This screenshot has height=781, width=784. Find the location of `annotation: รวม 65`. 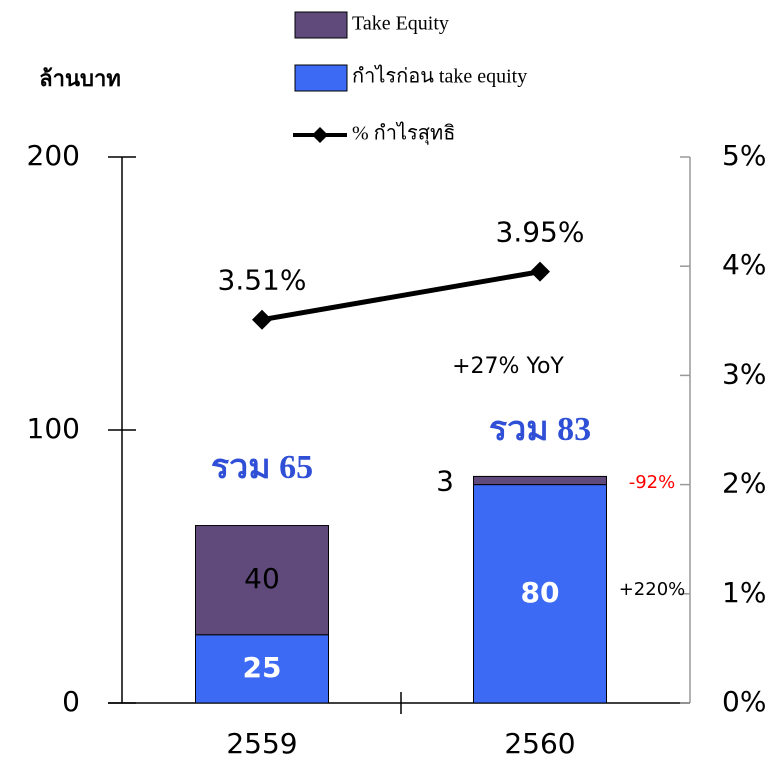

annotation: รวม 65 is located at coordinates (262, 467).